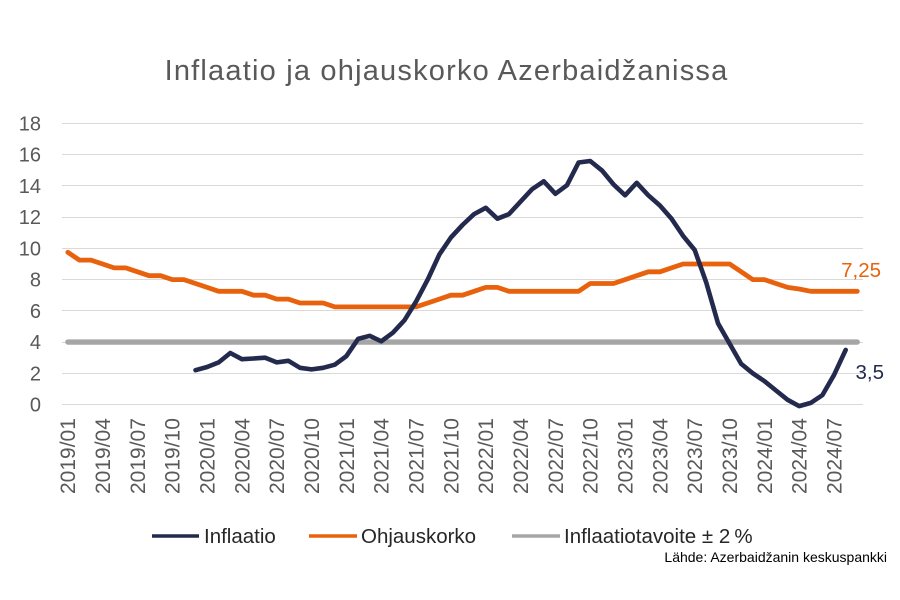 This screenshot has width=900, height=600. I want to click on svg-text:Inflaatio ja ohjauskorko Azerb: Inflaatio ja ohjauskorko Azerbaidžanissa, so click(447, 71).